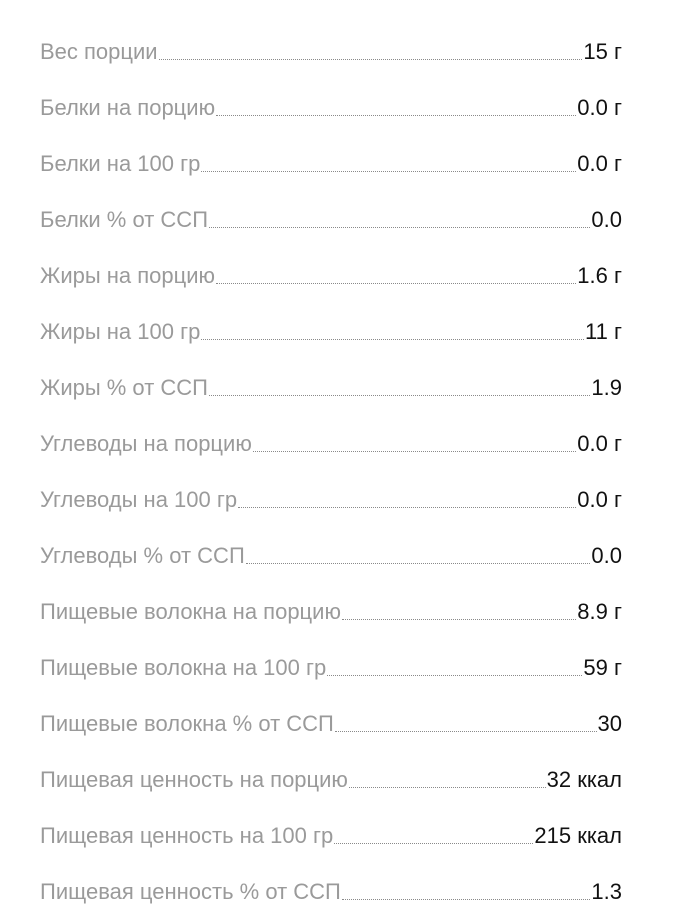  Describe the element at coordinates (331, 108) in the screenshot. I see `nutrition-row-protein-per-serving: Белки на порцию 0.0 г` at that location.